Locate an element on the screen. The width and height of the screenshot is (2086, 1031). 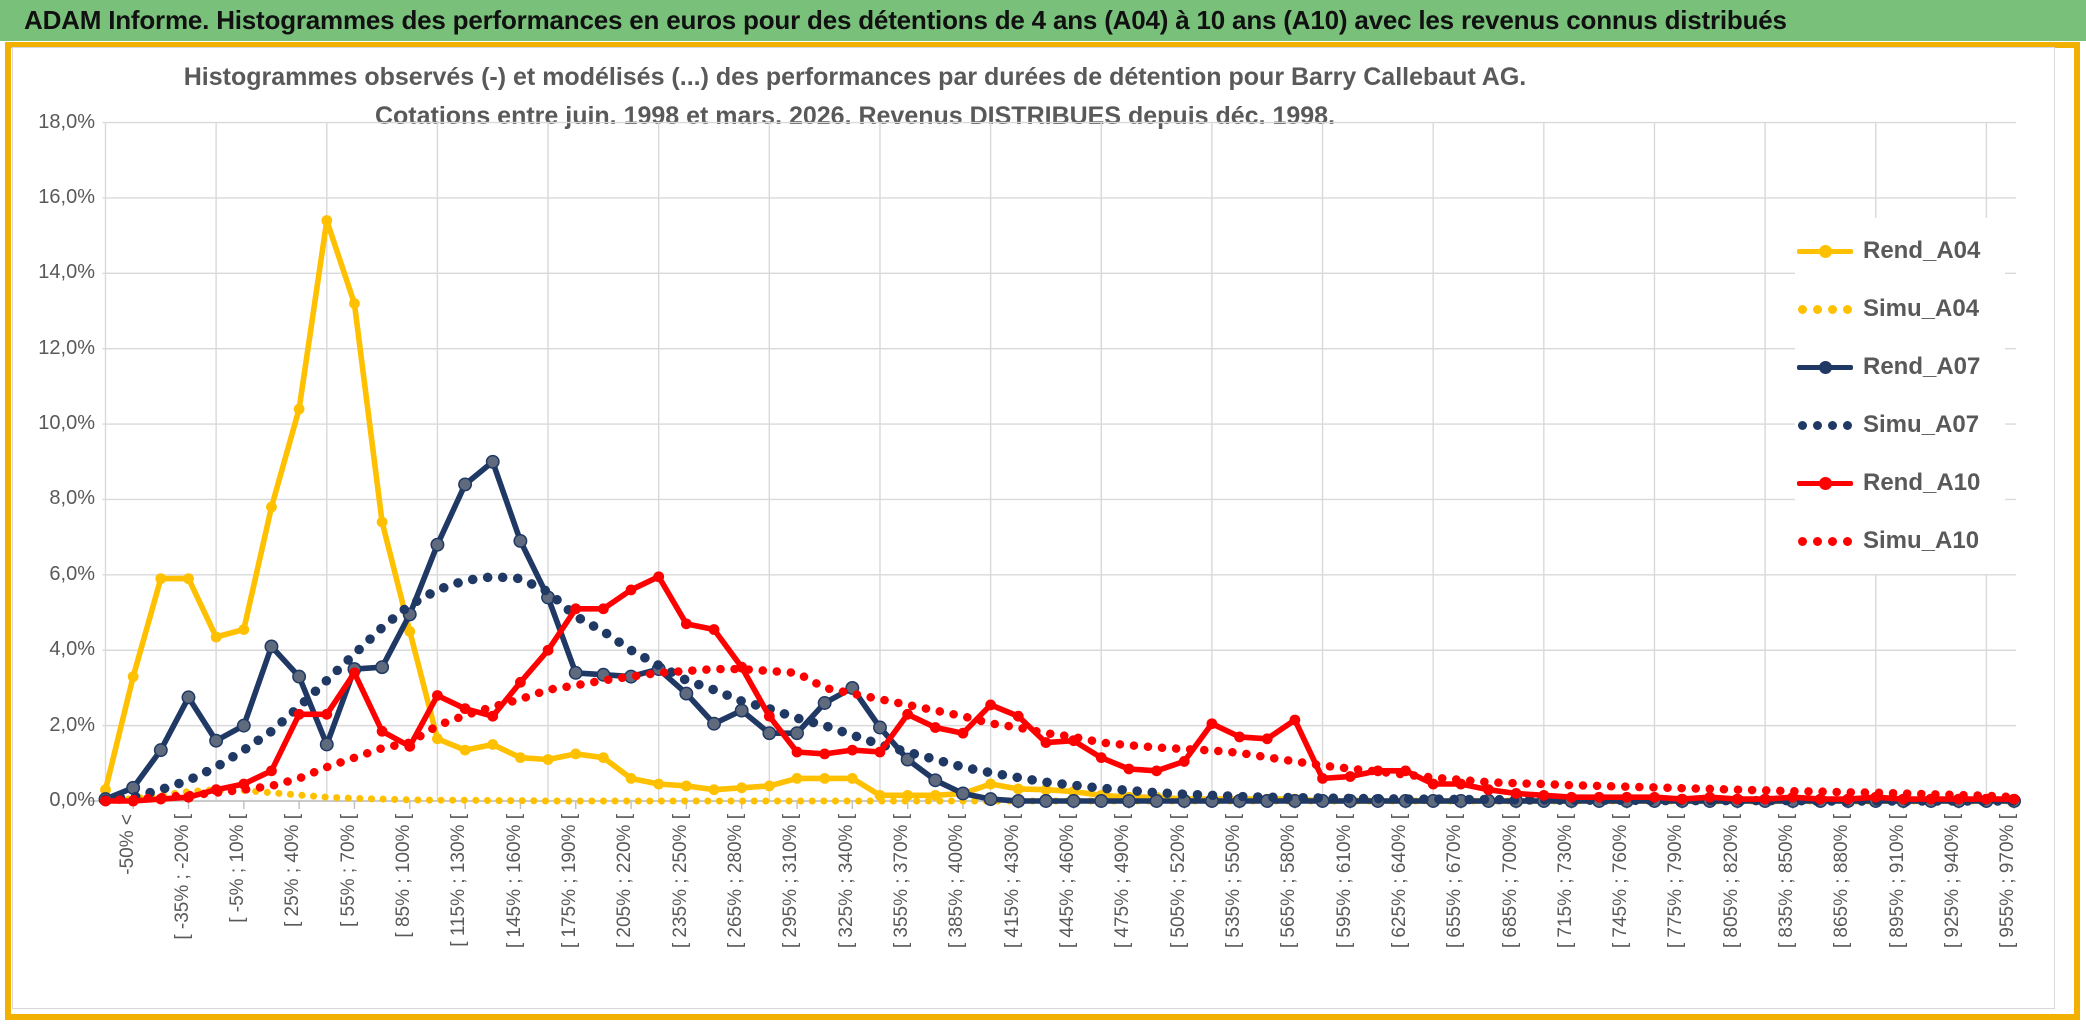
legend-item-simu-a04: Simu_A04 is located at coordinates (1900, 309).